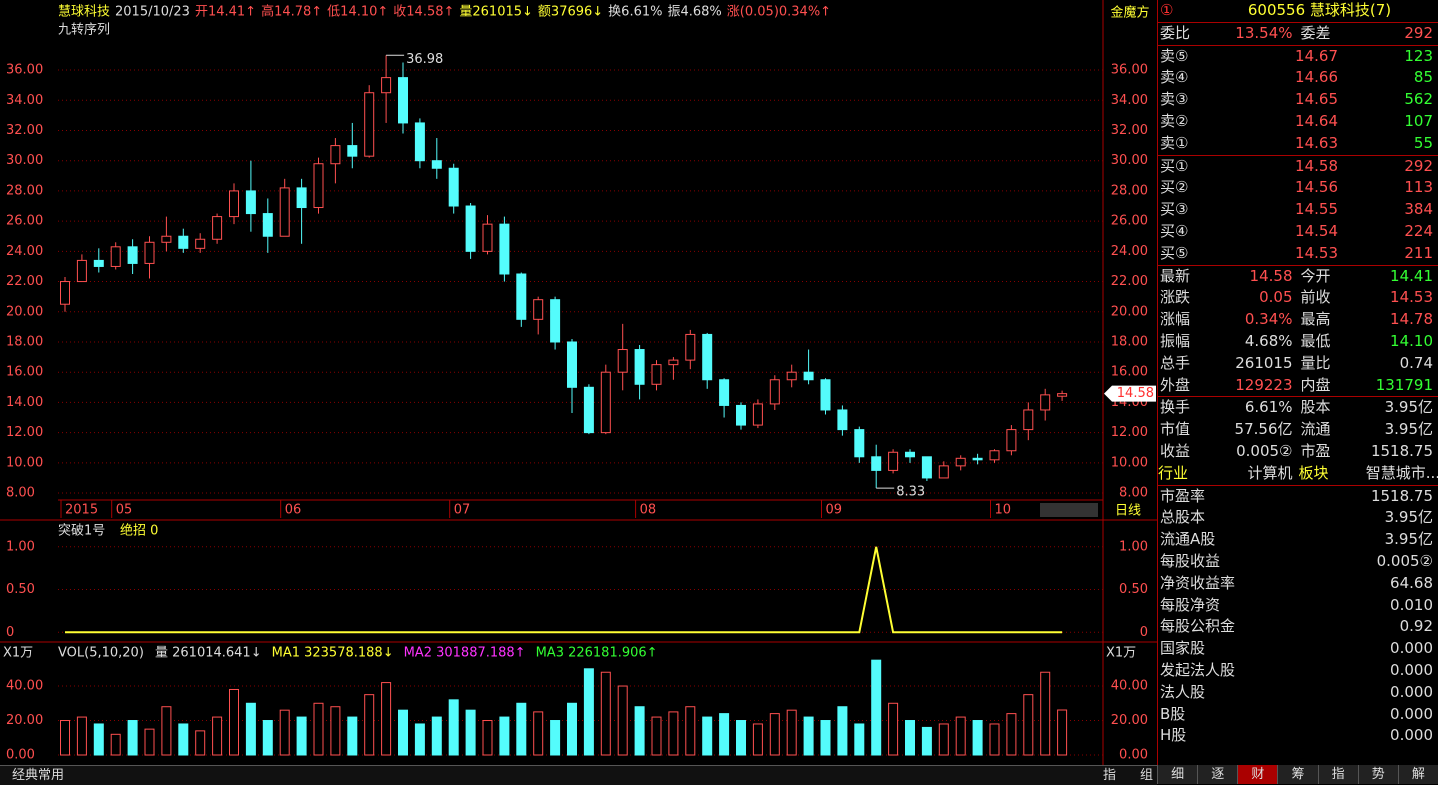  Describe the element at coordinates (1192, 298) in the screenshot. I see `quote-cell: 涨跌` at that location.